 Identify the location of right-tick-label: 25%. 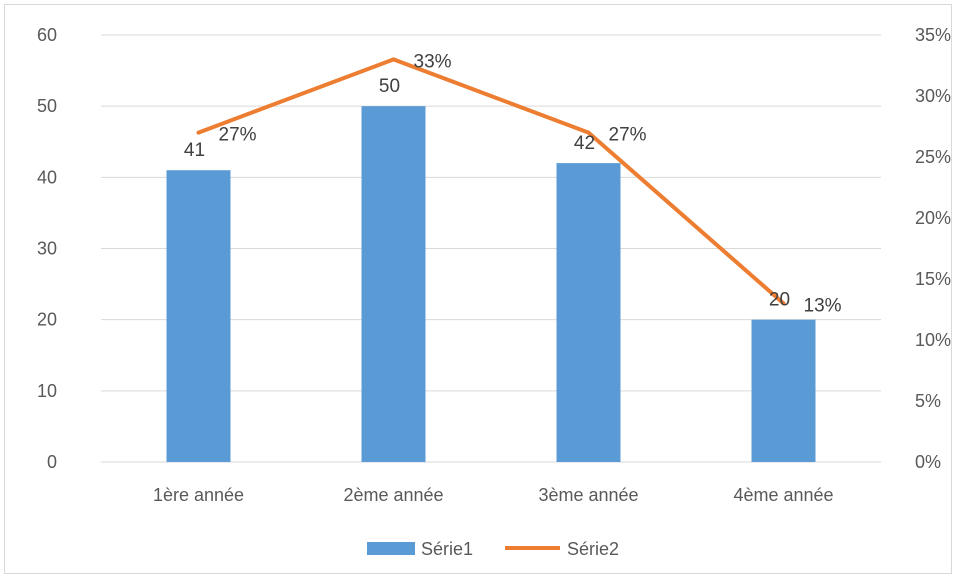
(933, 157).